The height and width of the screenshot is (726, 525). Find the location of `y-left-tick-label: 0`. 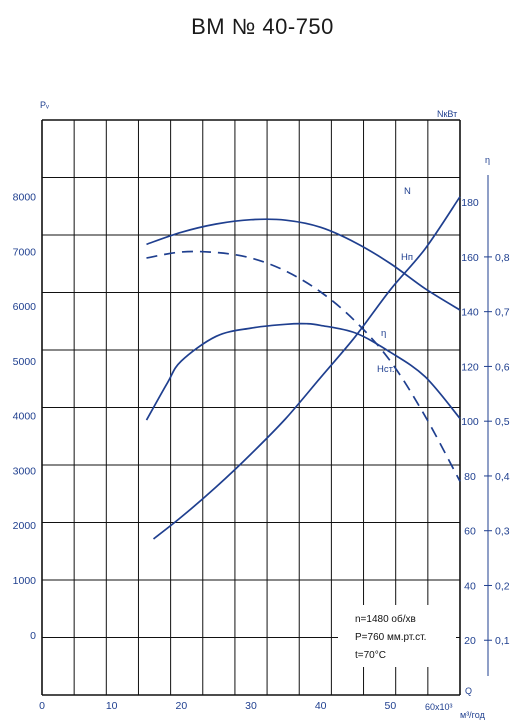

y-left-tick-label: 0 is located at coordinates (33, 636).